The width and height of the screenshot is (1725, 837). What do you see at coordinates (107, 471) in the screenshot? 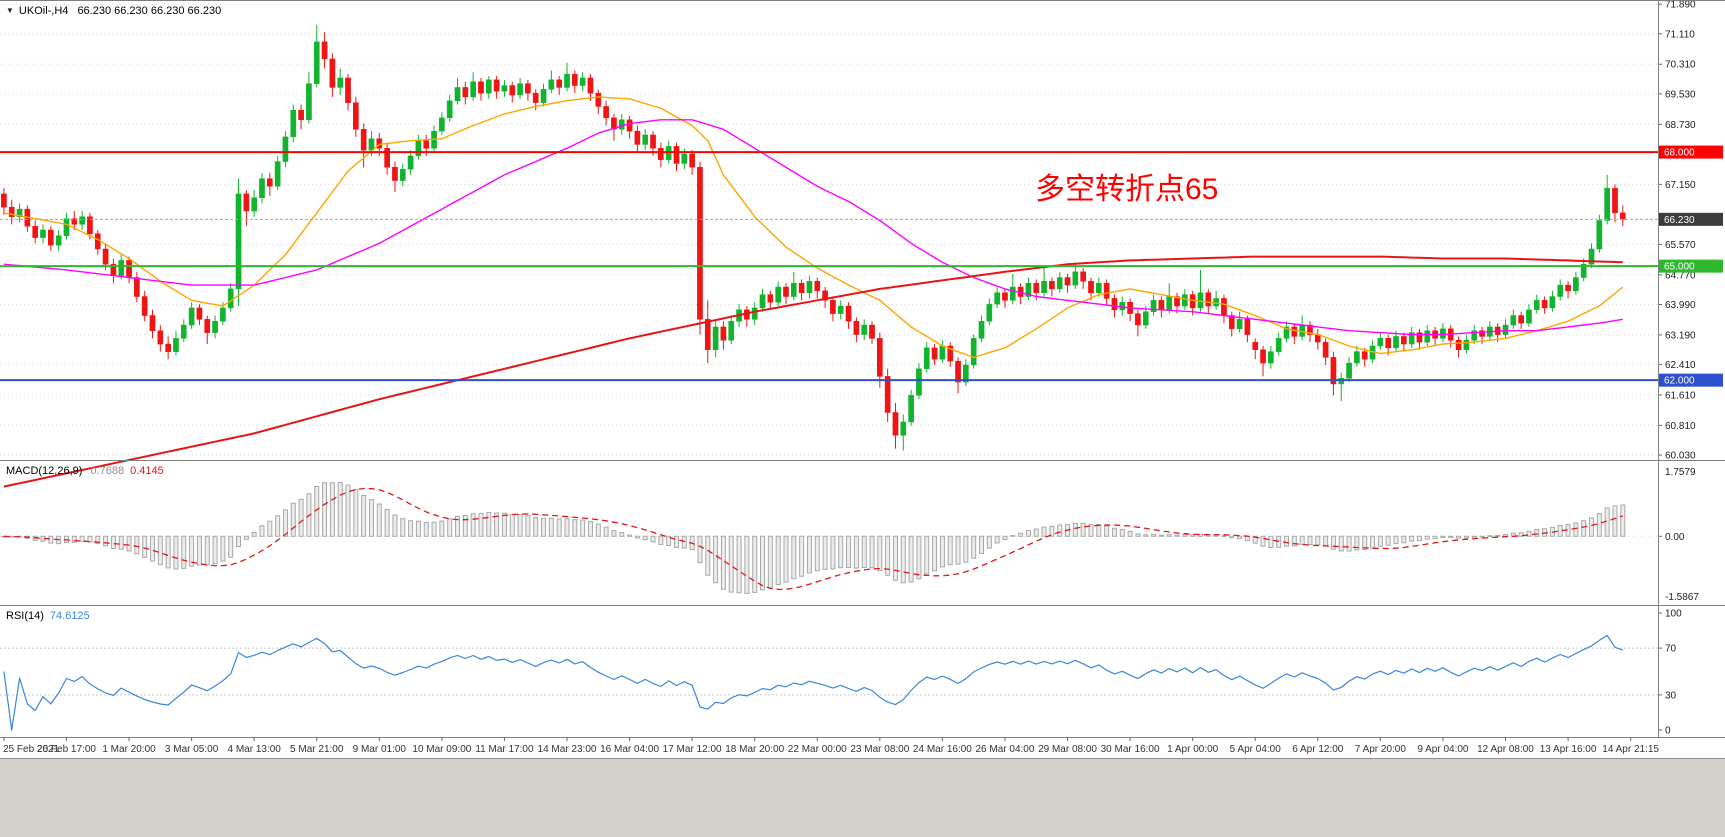
I see `macd-main-value: 0.7688` at bounding box center [107, 471].